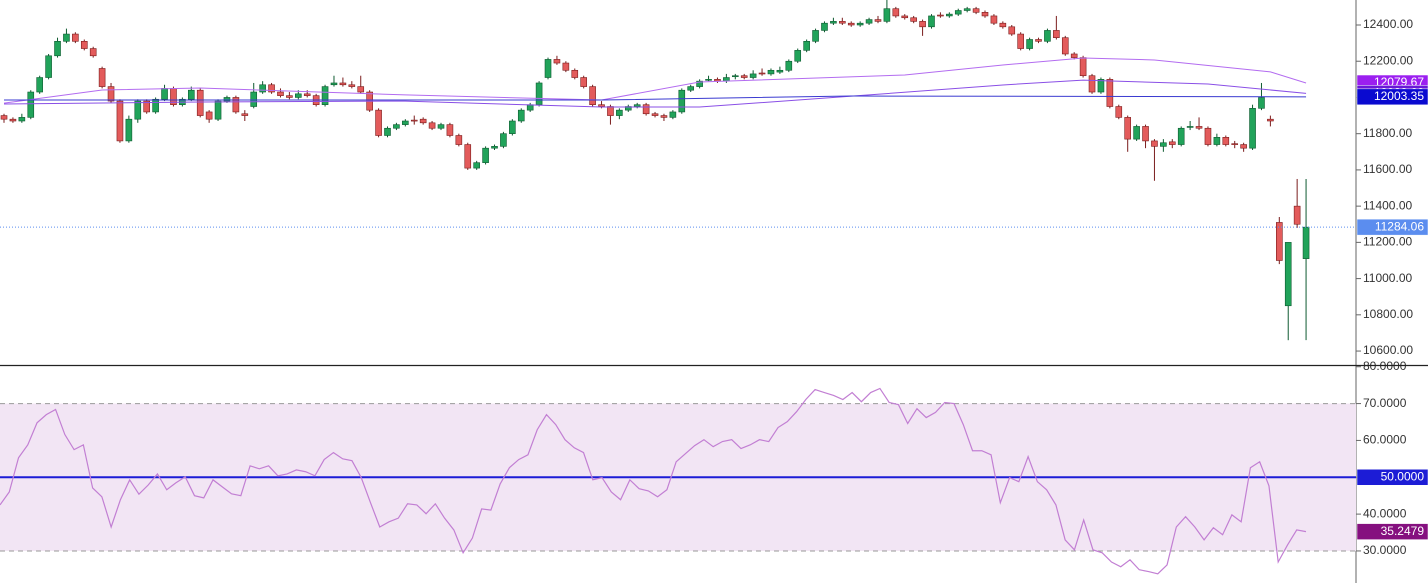 The height and width of the screenshot is (583, 1428). I want to click on y-tick-label: 10800.00, so click(1388, 314).